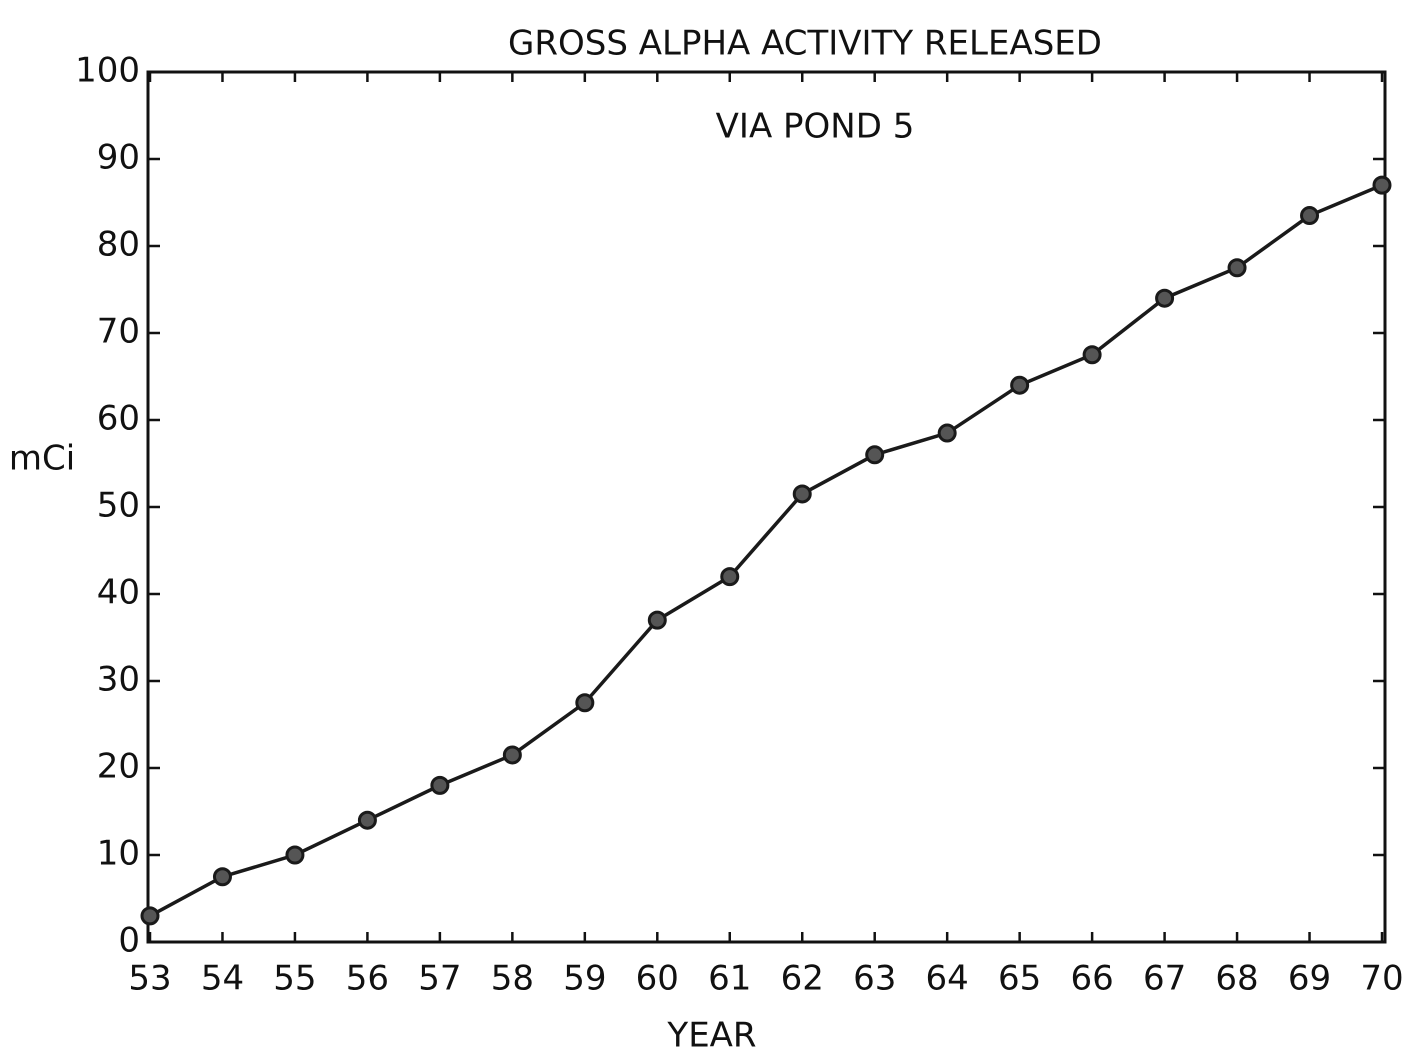 The height and width of the screenshot is (1057, 1406). Describe the element at coordinates (815, 127) in the screenshot. I see `chart-subtitle: VIA POND 5` at that location.